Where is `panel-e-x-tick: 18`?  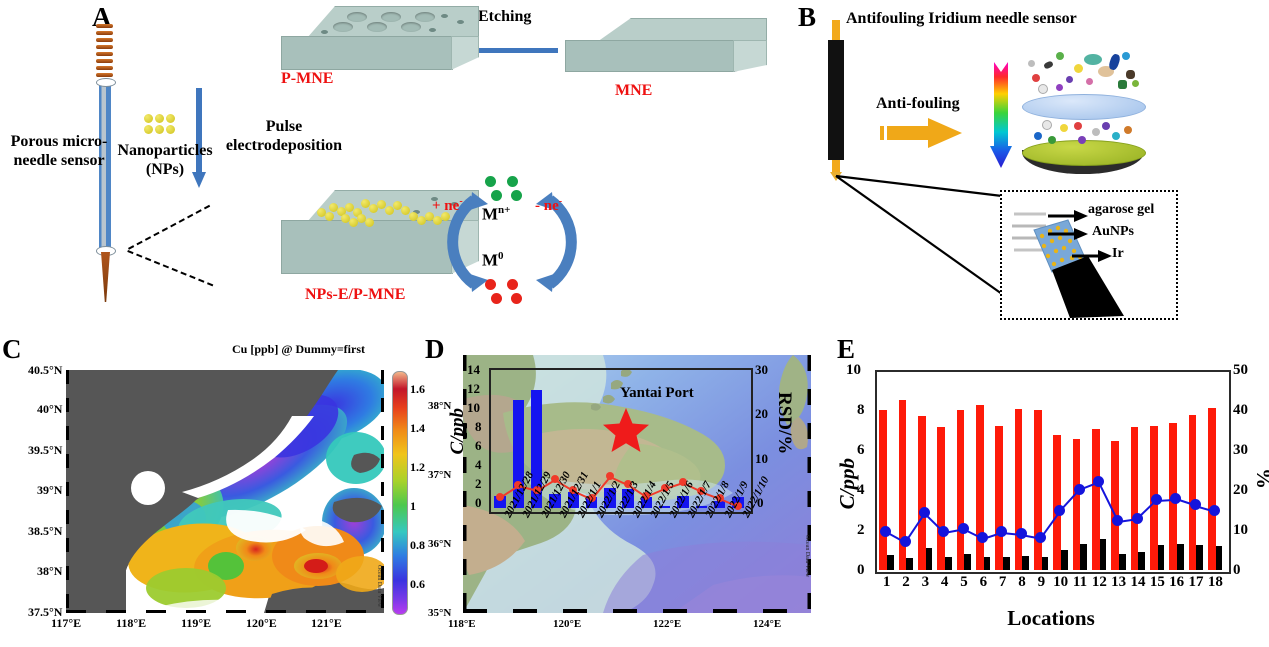 panel-e-x-tick: 18 is located at coordinates (1215, 582).